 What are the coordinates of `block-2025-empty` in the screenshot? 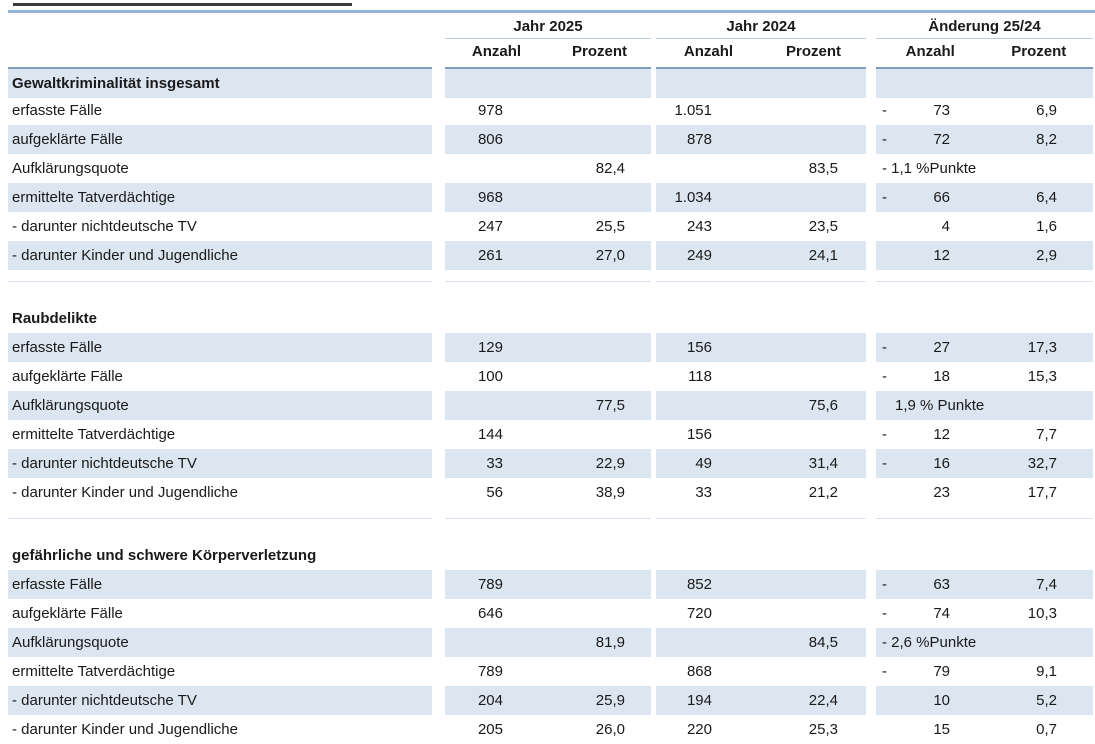 It's located at (548, 318).